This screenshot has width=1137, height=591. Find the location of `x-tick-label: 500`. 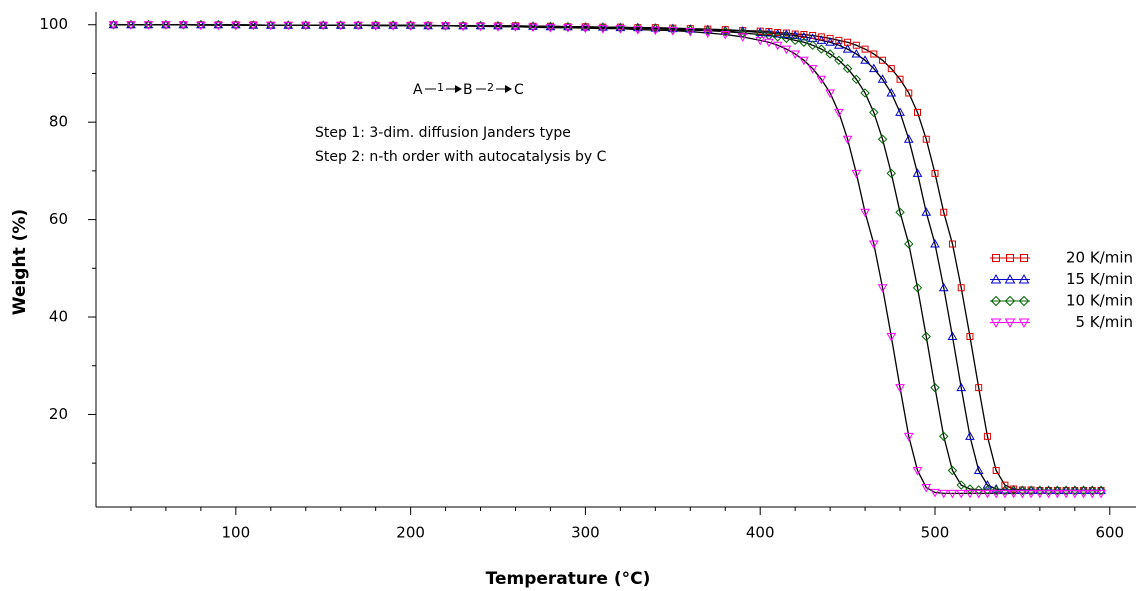

x-tick-label: 500 is located at coordinates (935, 533).